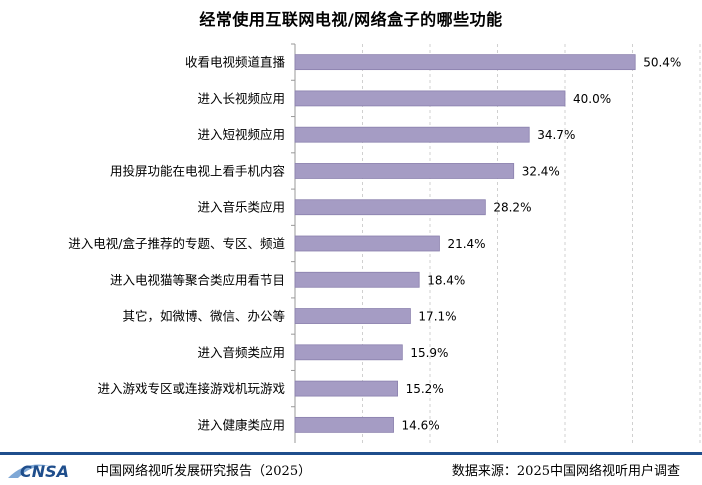 The width and height of the screenshot is (702, 485). I want to click on value-label: 40.0%, so click(592, 99).